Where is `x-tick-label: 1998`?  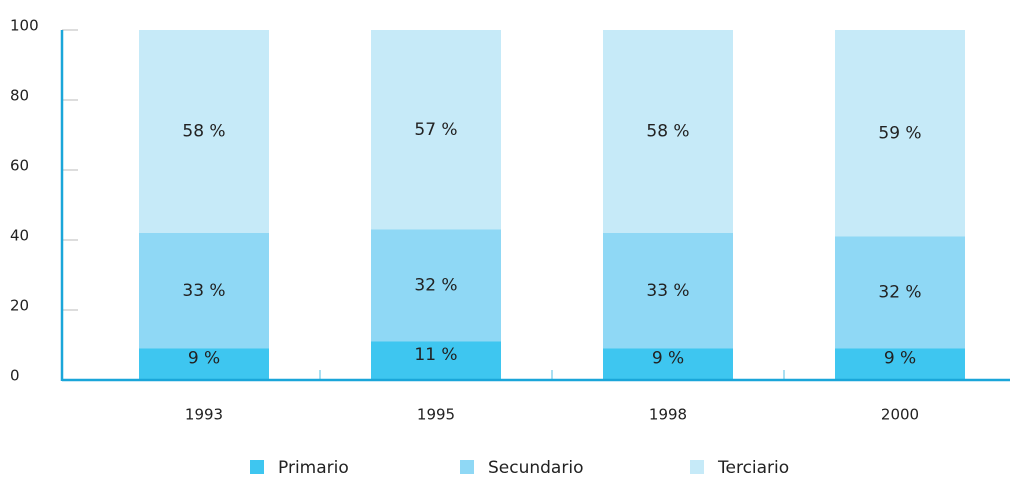 x-tick-label: 1998 is located at coordinates (668, 415).